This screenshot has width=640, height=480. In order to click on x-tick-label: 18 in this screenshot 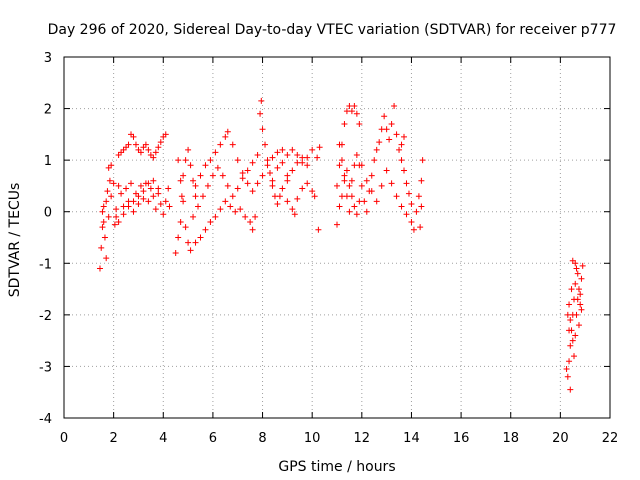, I will do `click(510, 438)`.